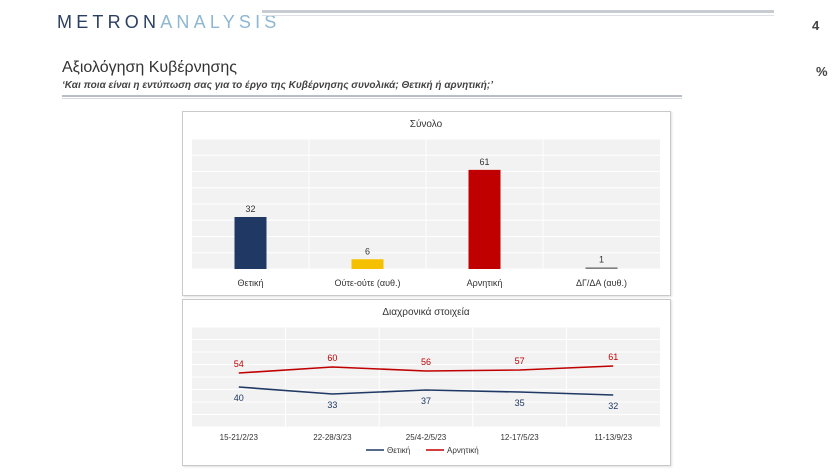  I want to click on data-label: 37, so click(426, 401).